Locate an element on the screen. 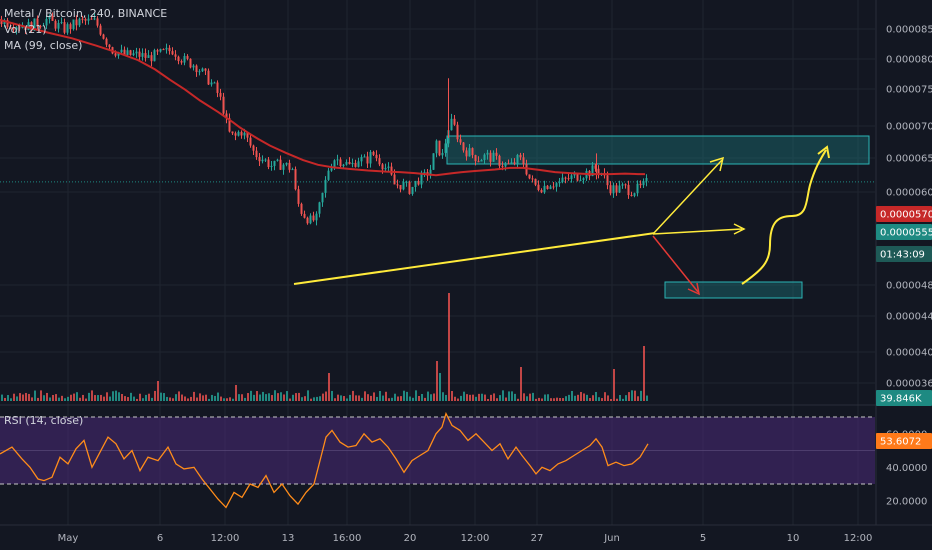 The image size is (932, 550). time-axis: May 6 12:00 13 16:00 20 12:00 27 Jun 5 10 12:00 is located at coordinates (466, 537).